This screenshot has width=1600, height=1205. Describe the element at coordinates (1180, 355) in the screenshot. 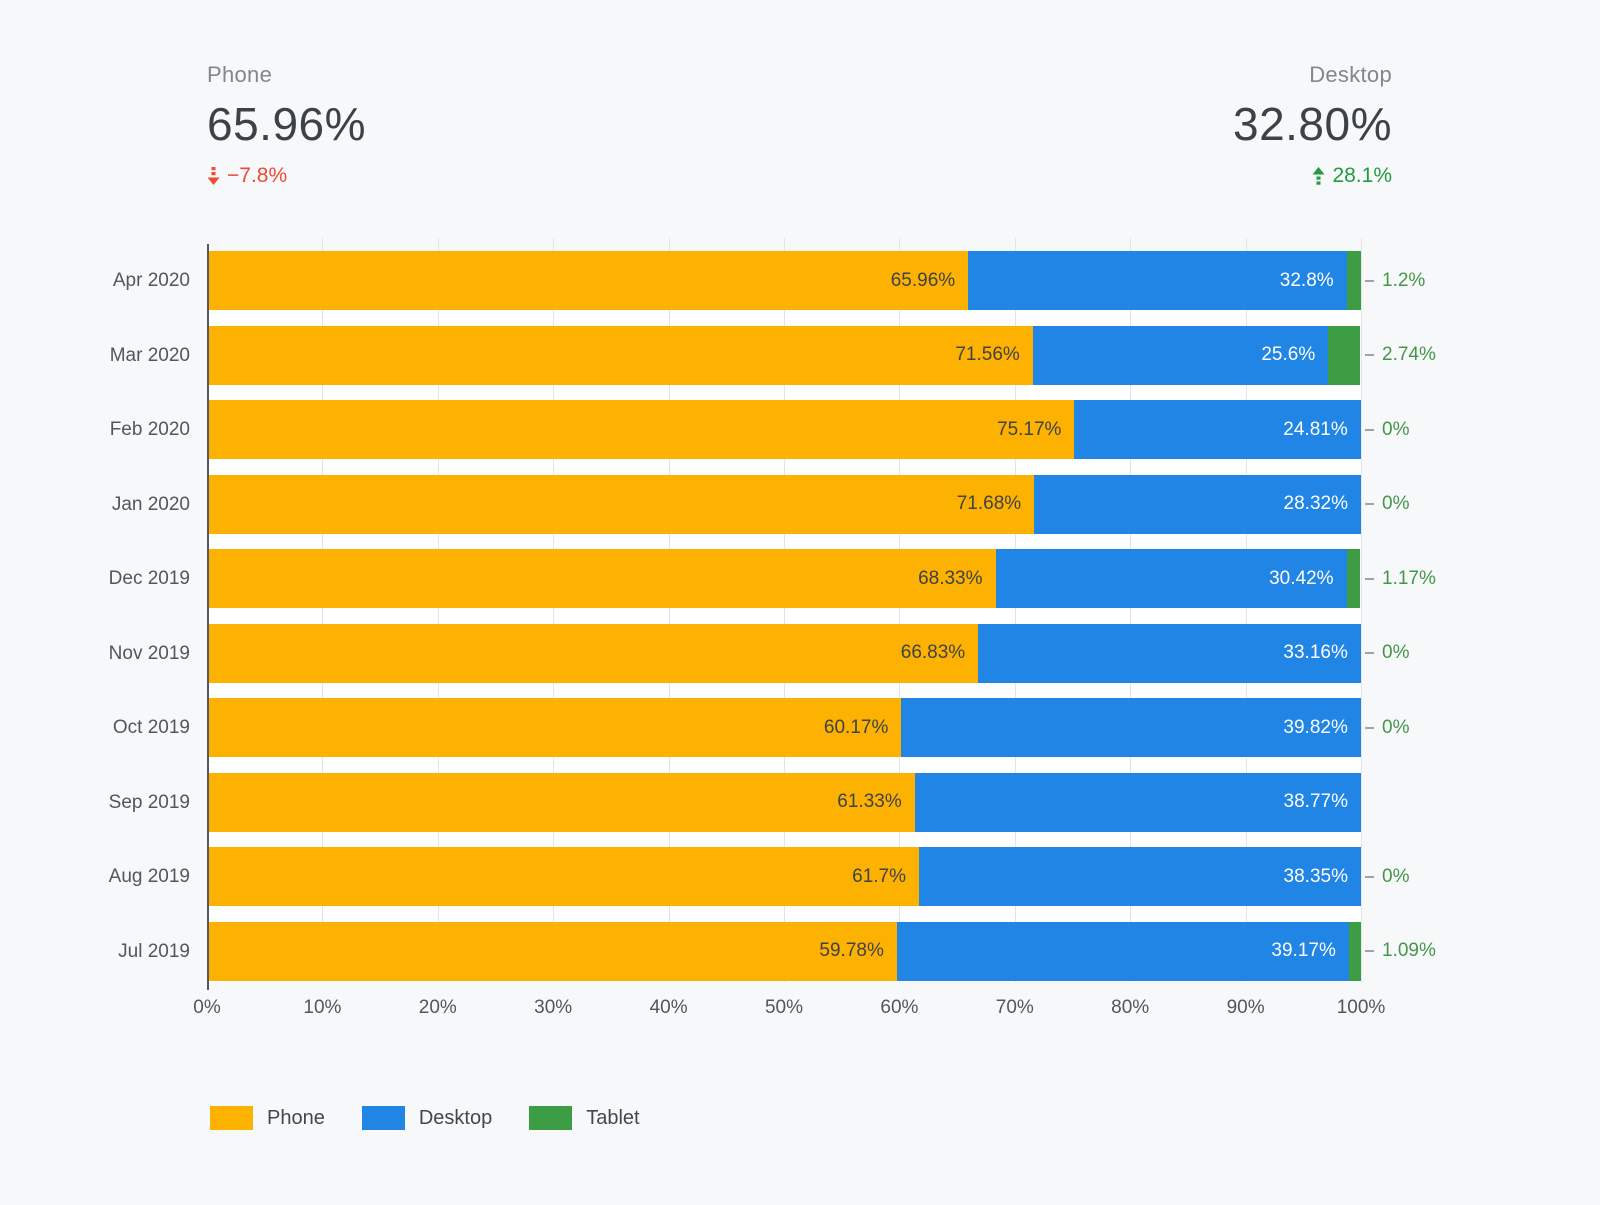

I see `bar-segment-desktop: 25.6%` at that location.